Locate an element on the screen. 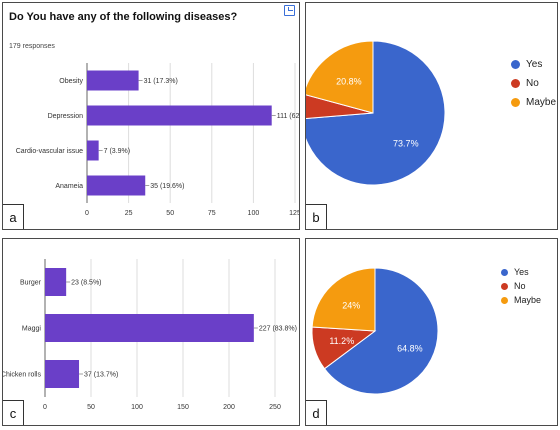 This screenshot has height=430, width=560. tick-label: 250 is located at coordinates (275, 407).